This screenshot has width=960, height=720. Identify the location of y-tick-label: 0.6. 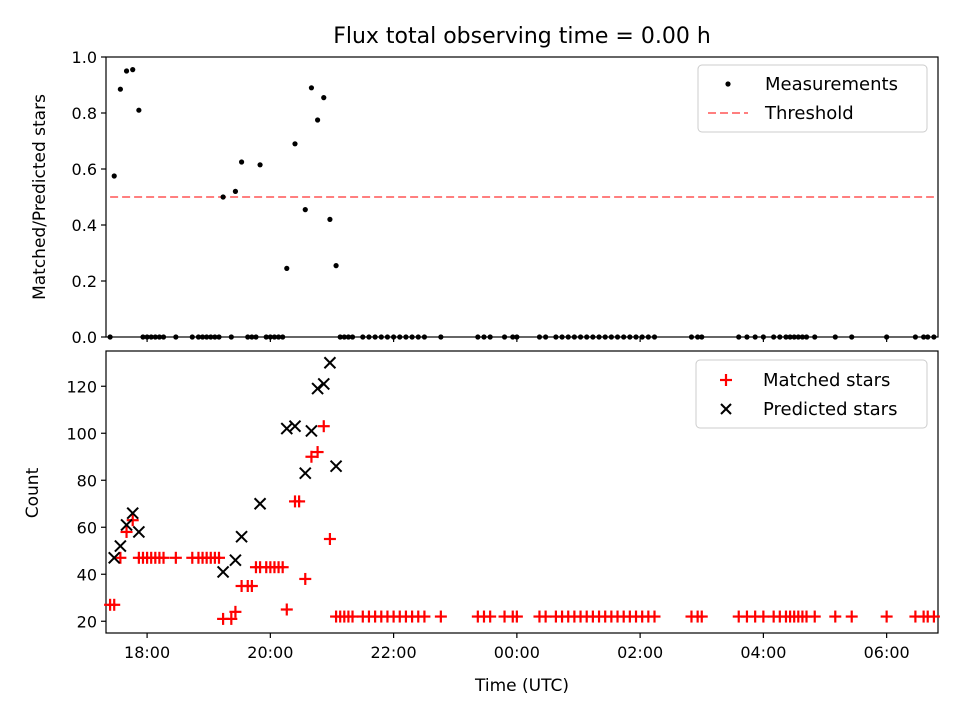
(84, 169).